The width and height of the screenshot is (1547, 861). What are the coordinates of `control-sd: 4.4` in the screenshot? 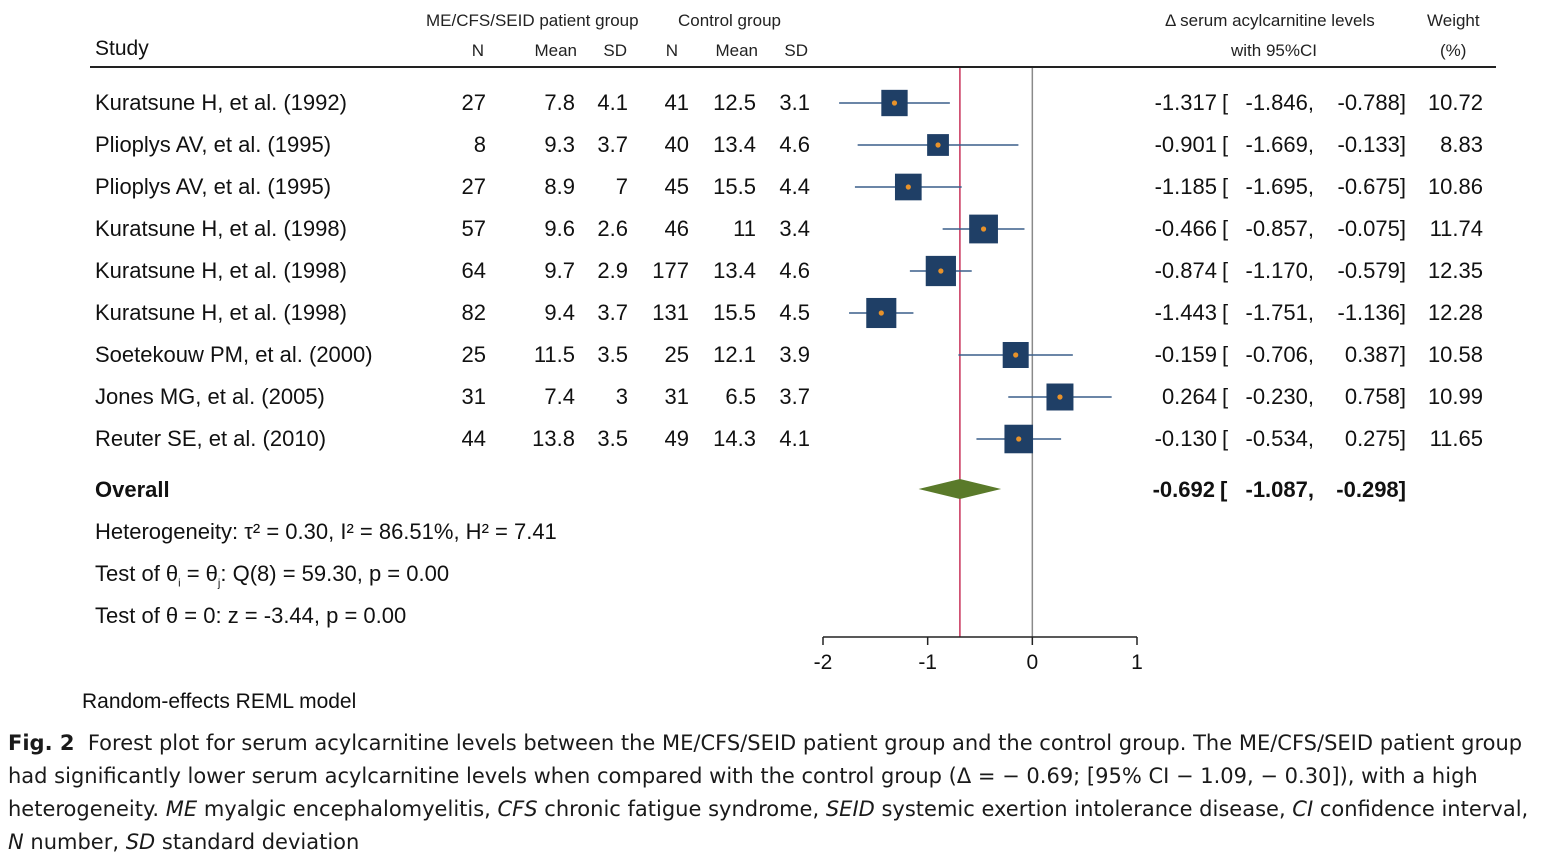 It's located at (794, 186).